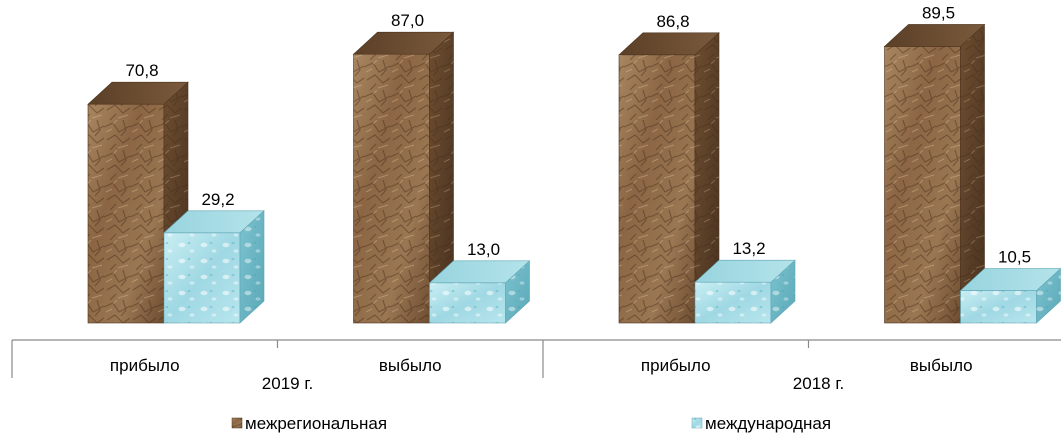 The width and height of the screenshot is (1061, 434). Describe the element at coordinates (818, 383) in the screenshot. I see `group-label-2018-г: 2018 г.` at that location.